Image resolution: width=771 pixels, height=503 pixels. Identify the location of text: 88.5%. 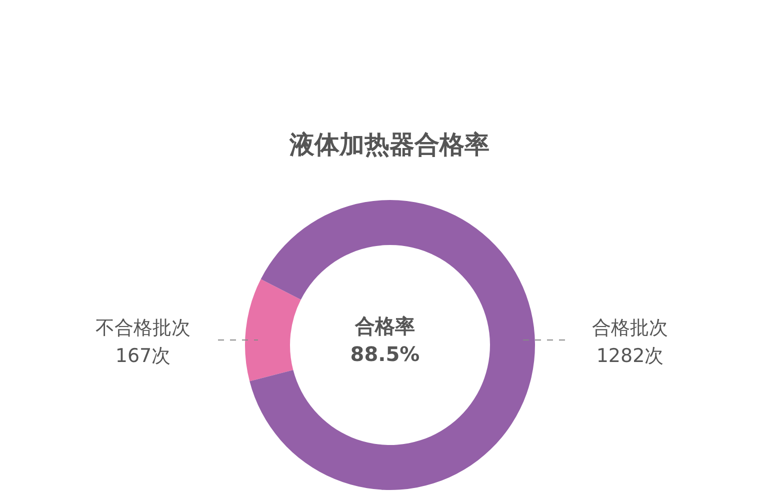
(385, 354).